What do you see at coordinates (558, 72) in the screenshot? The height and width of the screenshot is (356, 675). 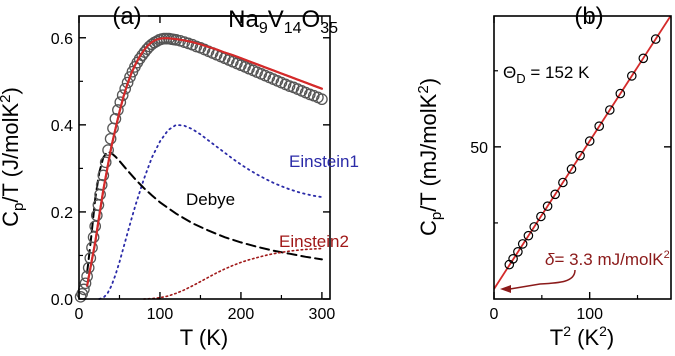 I see `theta-value: = 152 K` at bounding box center [558, 72].